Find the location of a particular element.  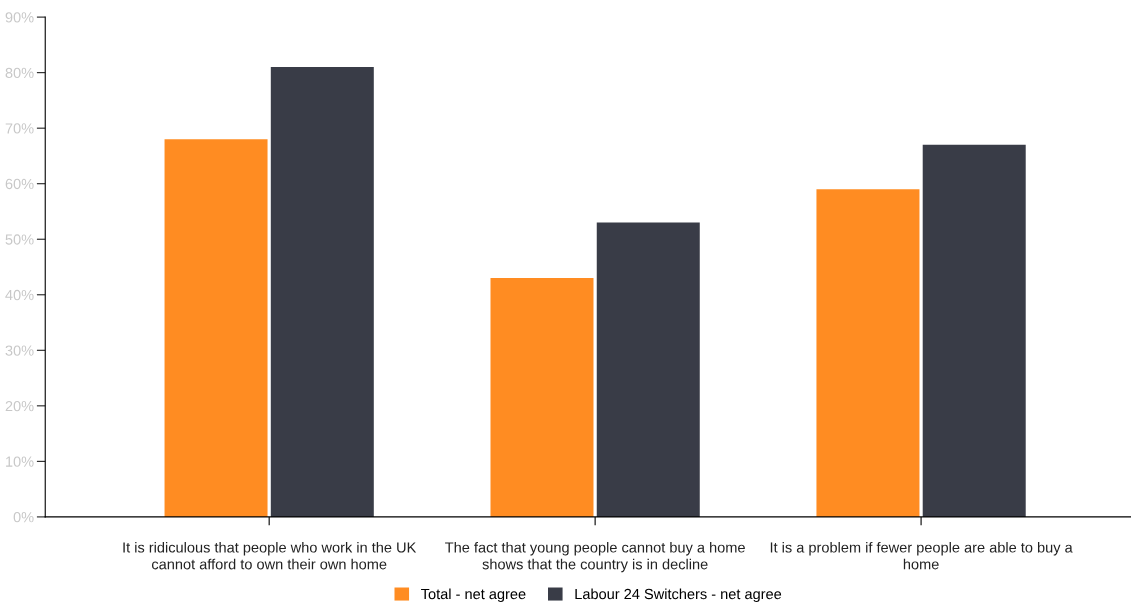

x-tick-label: It is ridiculous that people who work in the UK cannot afford to own their own home is located at coordinates (270, 555).